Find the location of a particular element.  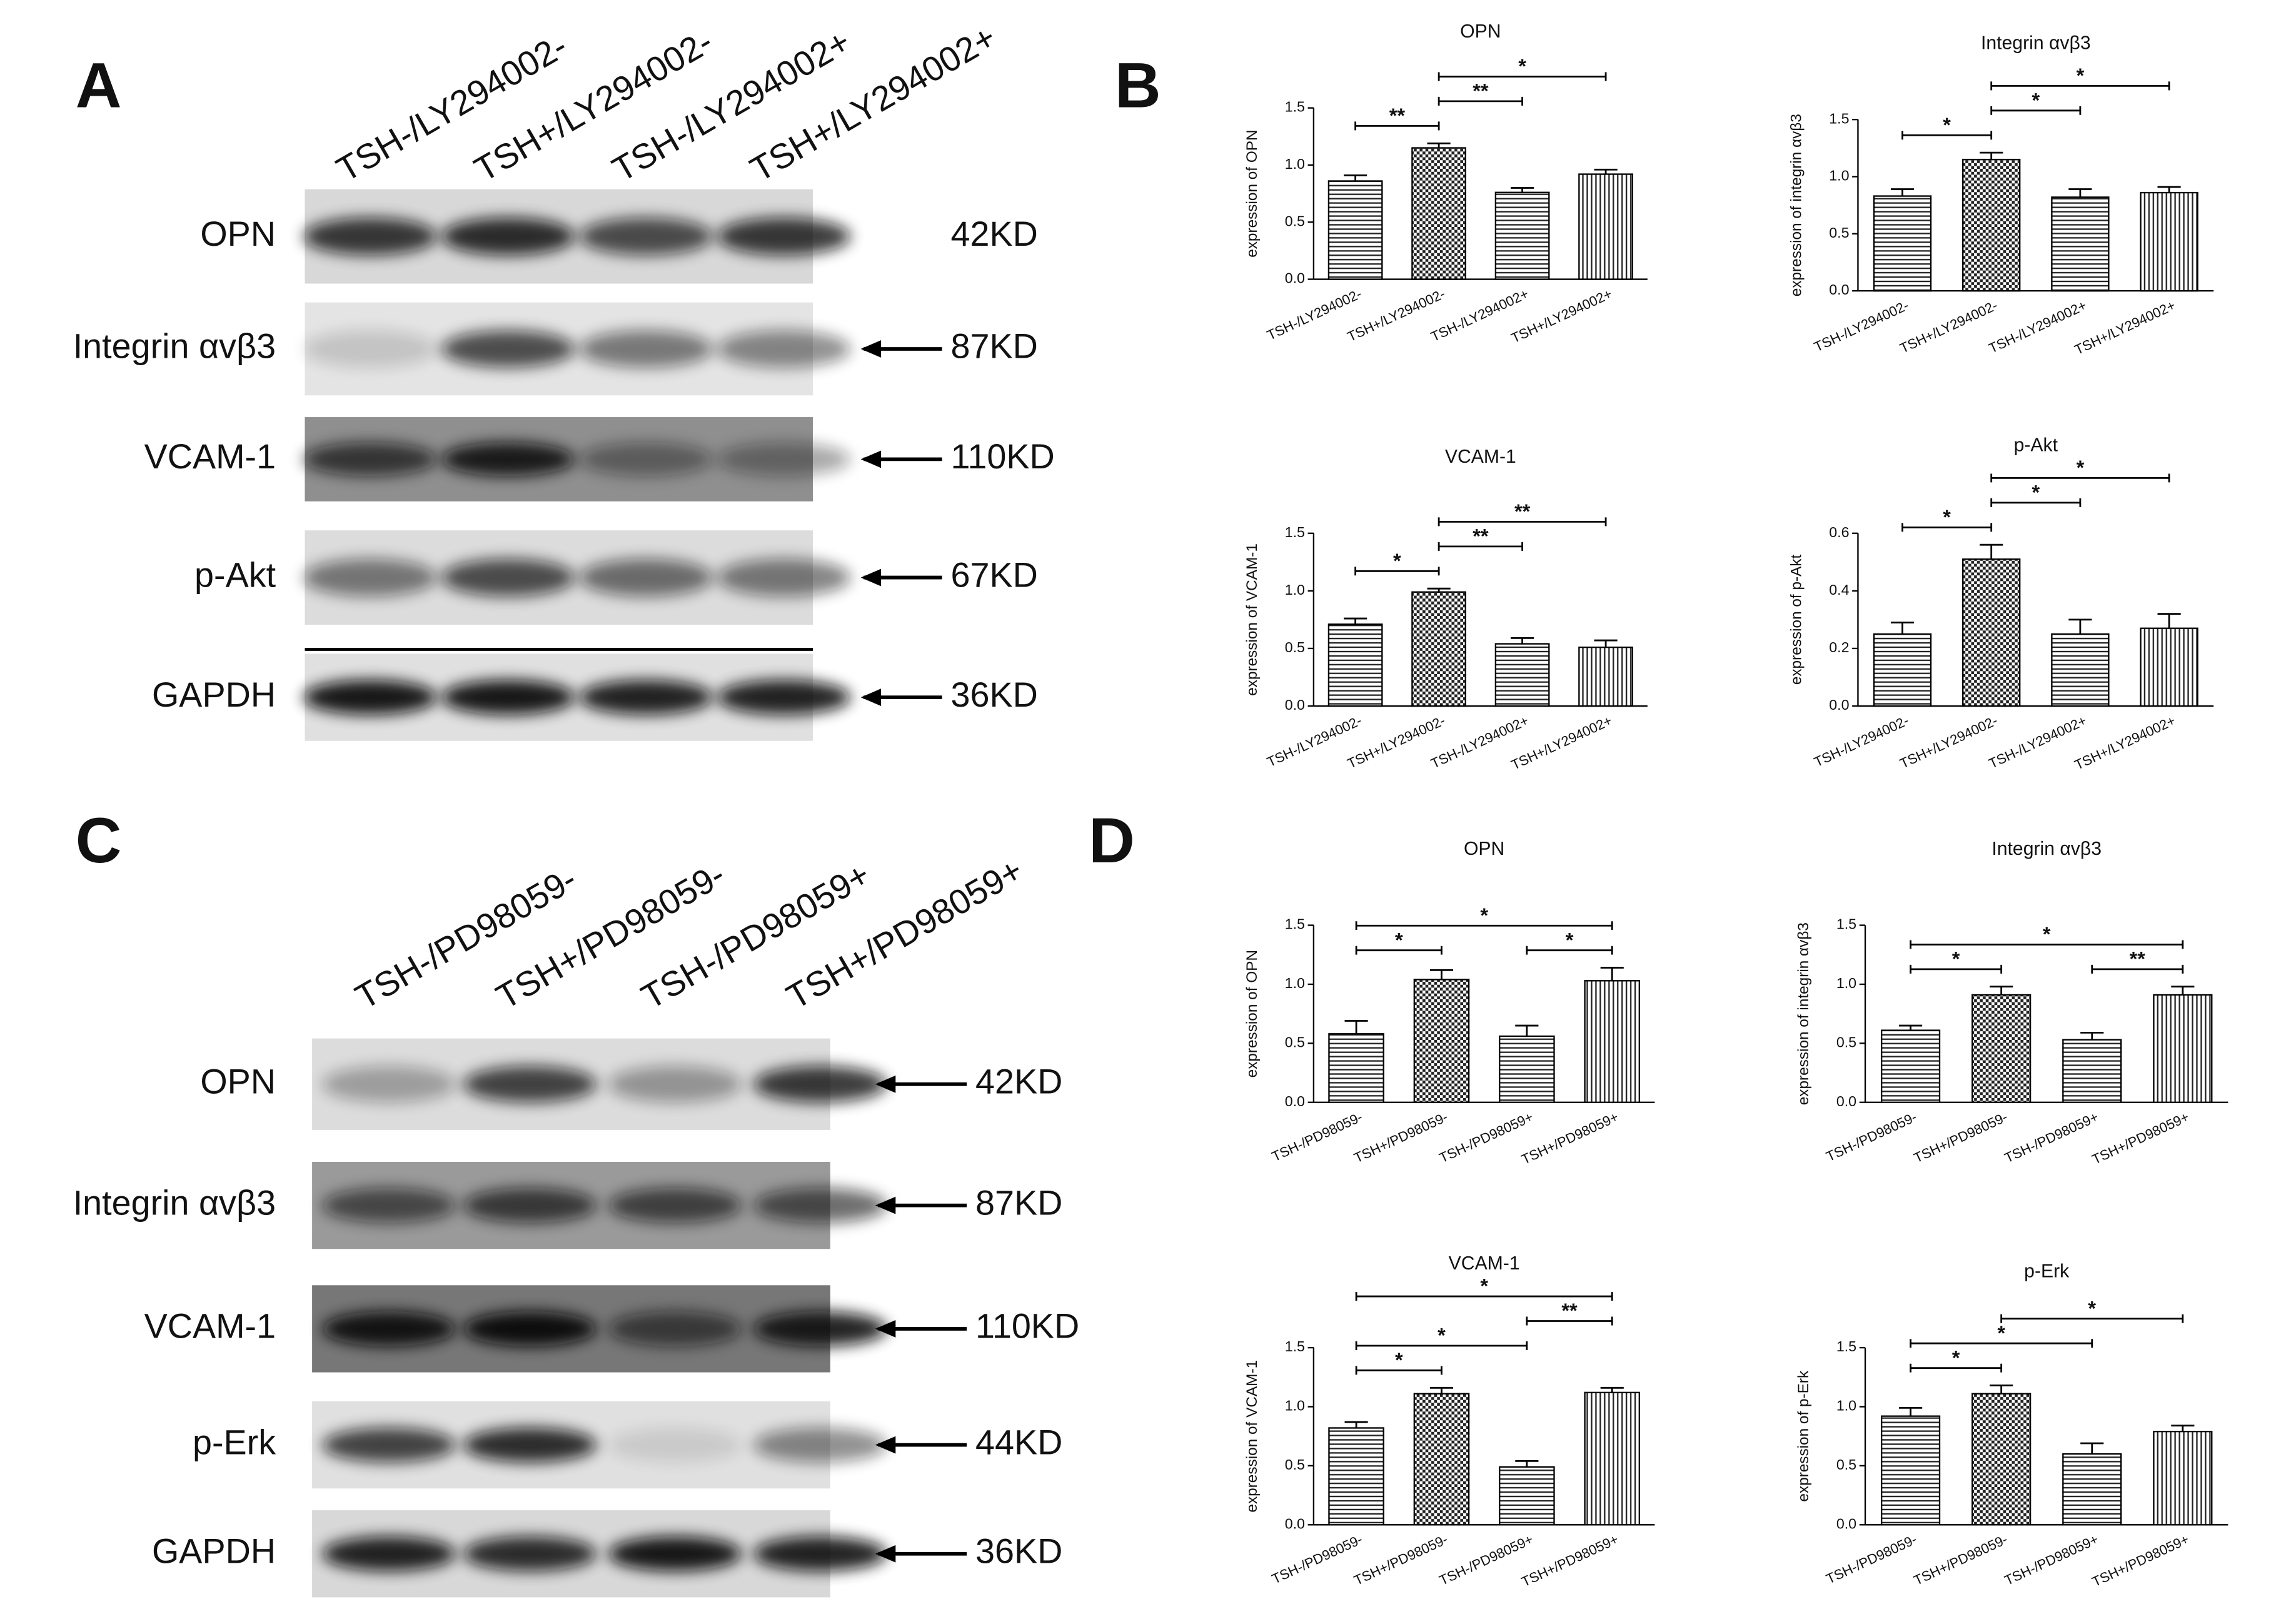

y-tick-label: 0.4 is located at coordinates (1839, 590).